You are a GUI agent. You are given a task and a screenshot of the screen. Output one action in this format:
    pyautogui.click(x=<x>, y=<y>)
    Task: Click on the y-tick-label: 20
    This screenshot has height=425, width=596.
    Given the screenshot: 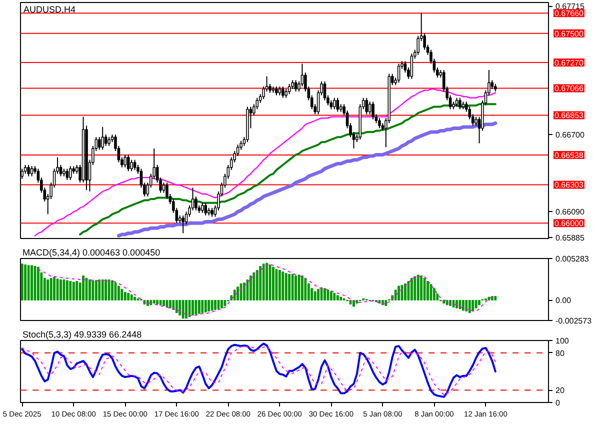 What is the action you would take?
    pyautogui.click(x=560, y=391)
    